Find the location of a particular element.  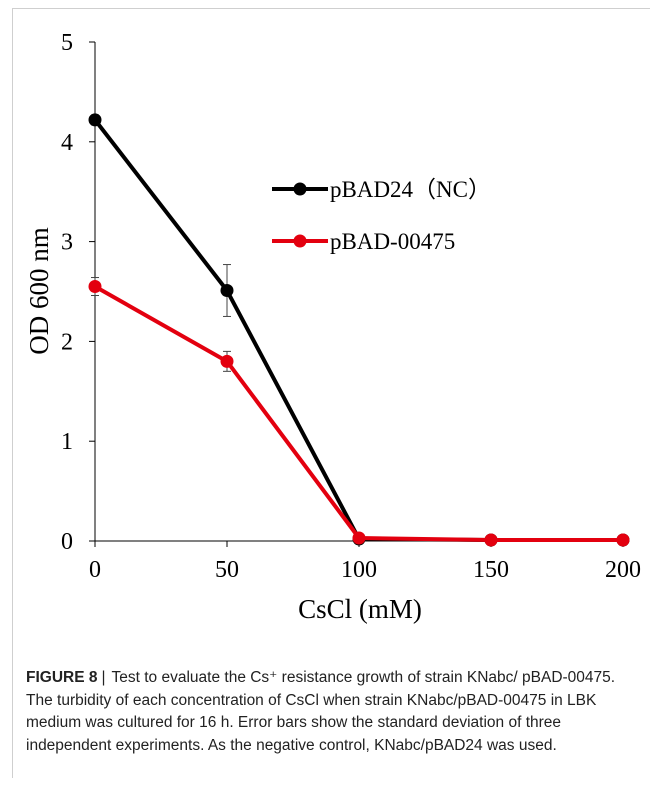

x-tick-label: 50 is located at coordinates (227, 570).